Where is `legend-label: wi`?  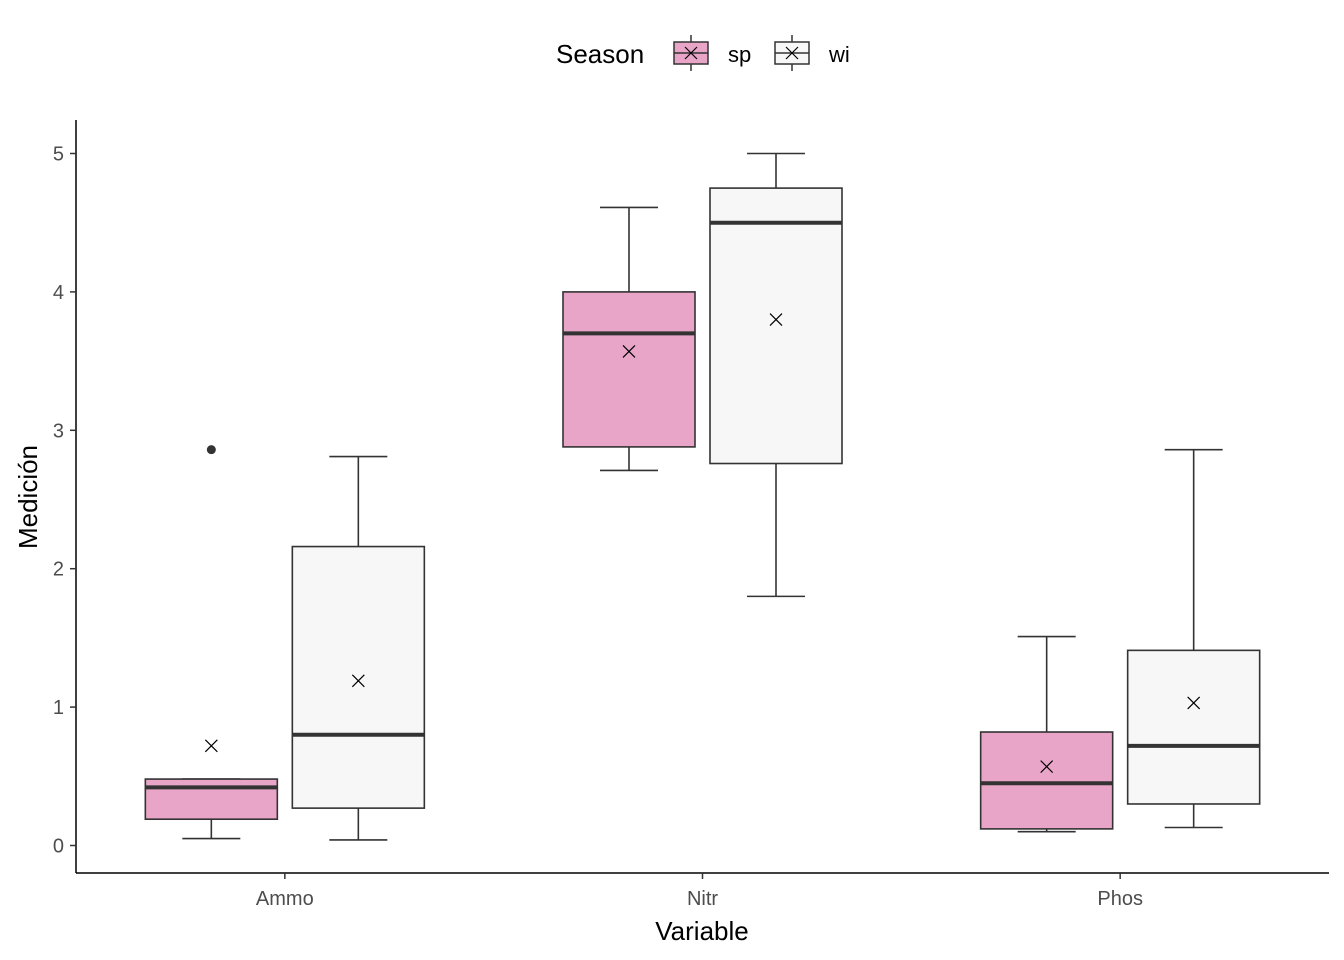
legend-label: wi is located at coordinates (839, 54).